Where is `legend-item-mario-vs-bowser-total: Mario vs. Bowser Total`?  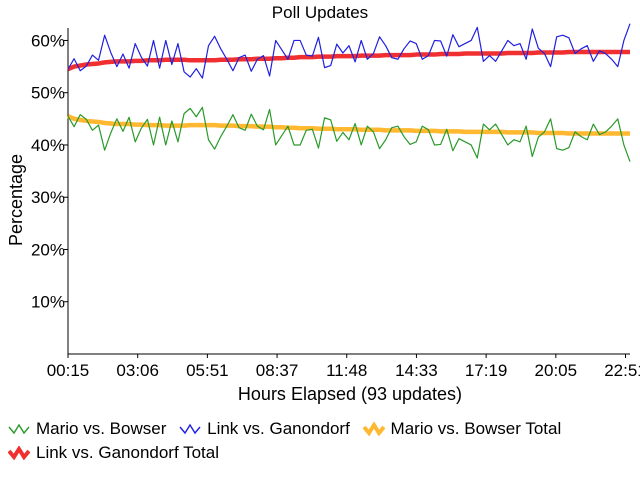 legend-item-mario-vs-bowser-total: Mario vs. Bowser Total is located at coordinates (462, 429).